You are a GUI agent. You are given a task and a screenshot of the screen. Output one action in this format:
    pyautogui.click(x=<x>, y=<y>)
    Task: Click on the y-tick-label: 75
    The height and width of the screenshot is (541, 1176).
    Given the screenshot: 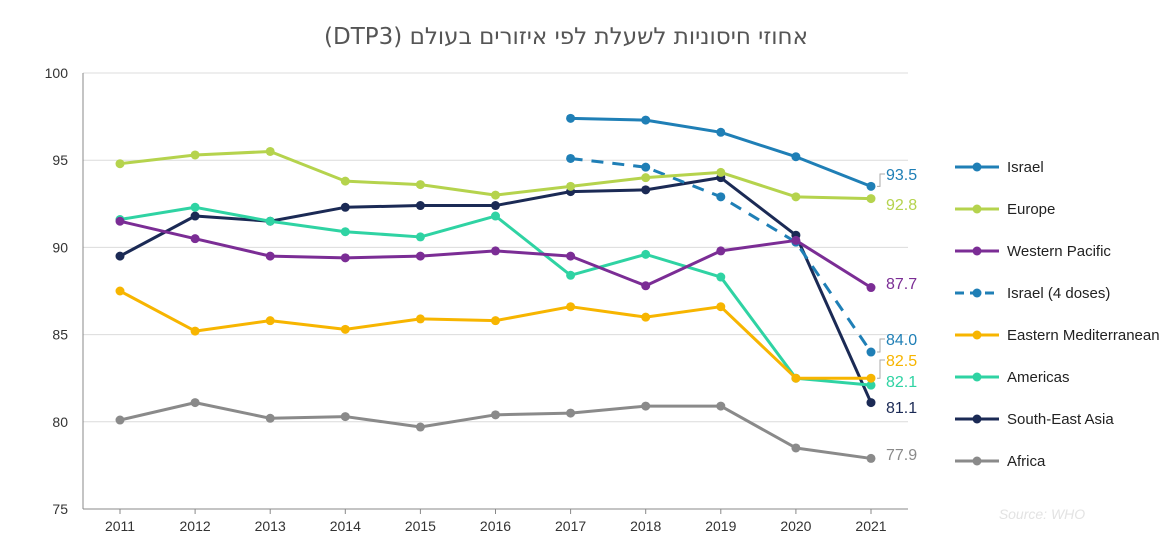 What is the action you would take?
    pyautogui.click(x=60, y=509)
    